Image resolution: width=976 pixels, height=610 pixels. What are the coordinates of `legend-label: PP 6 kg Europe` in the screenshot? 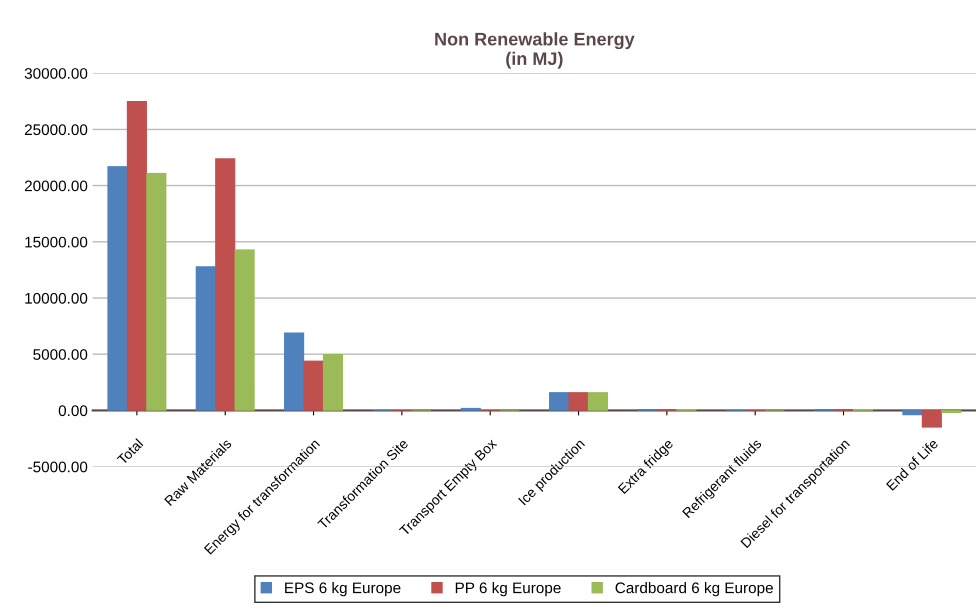 It's located at (508, 589).